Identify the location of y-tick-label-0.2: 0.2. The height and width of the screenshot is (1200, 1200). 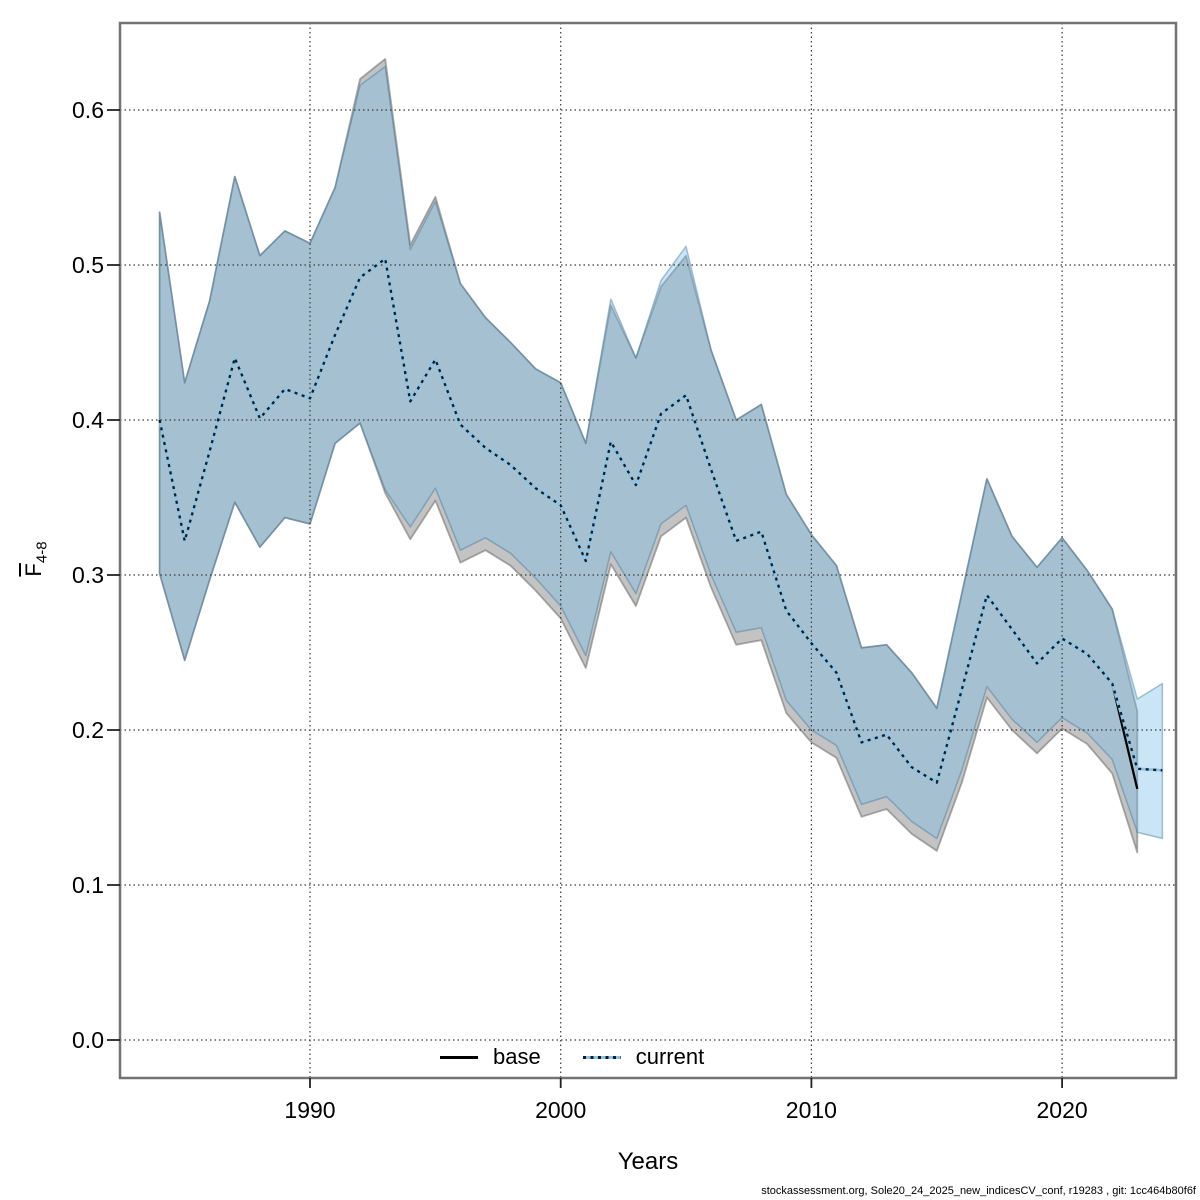
(88, 730).